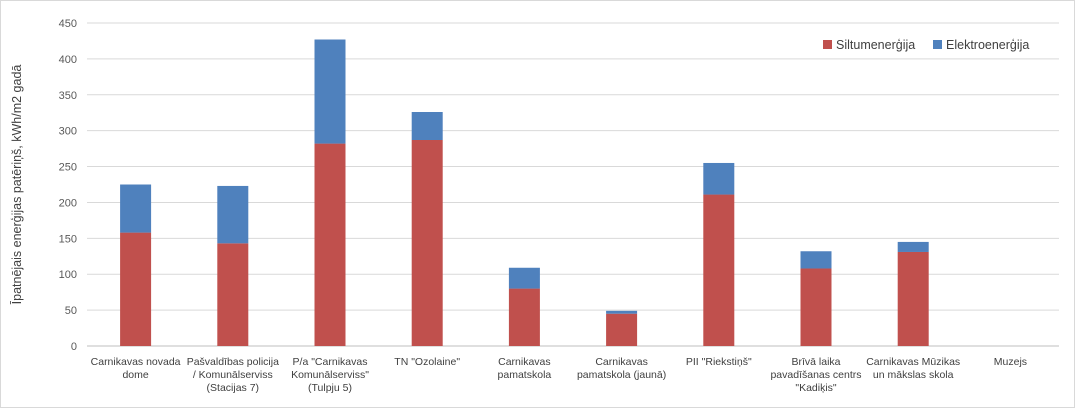 The image size is (1076, 409). Describe the element at coordinates (937, 44) in the screenshot. I see `legend-swatch-electric` at that location.